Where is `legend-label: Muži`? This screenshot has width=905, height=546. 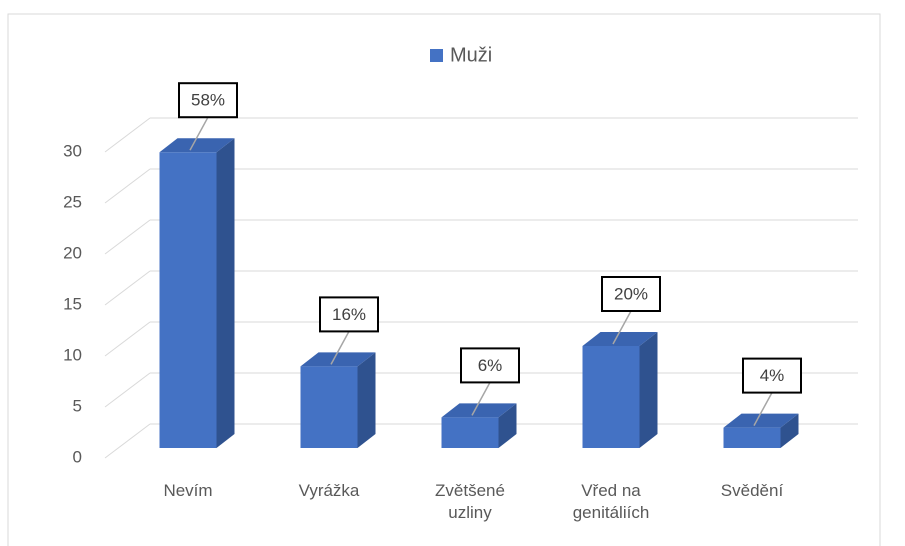 legend-label: Muži is located at coordinates (471, 55).